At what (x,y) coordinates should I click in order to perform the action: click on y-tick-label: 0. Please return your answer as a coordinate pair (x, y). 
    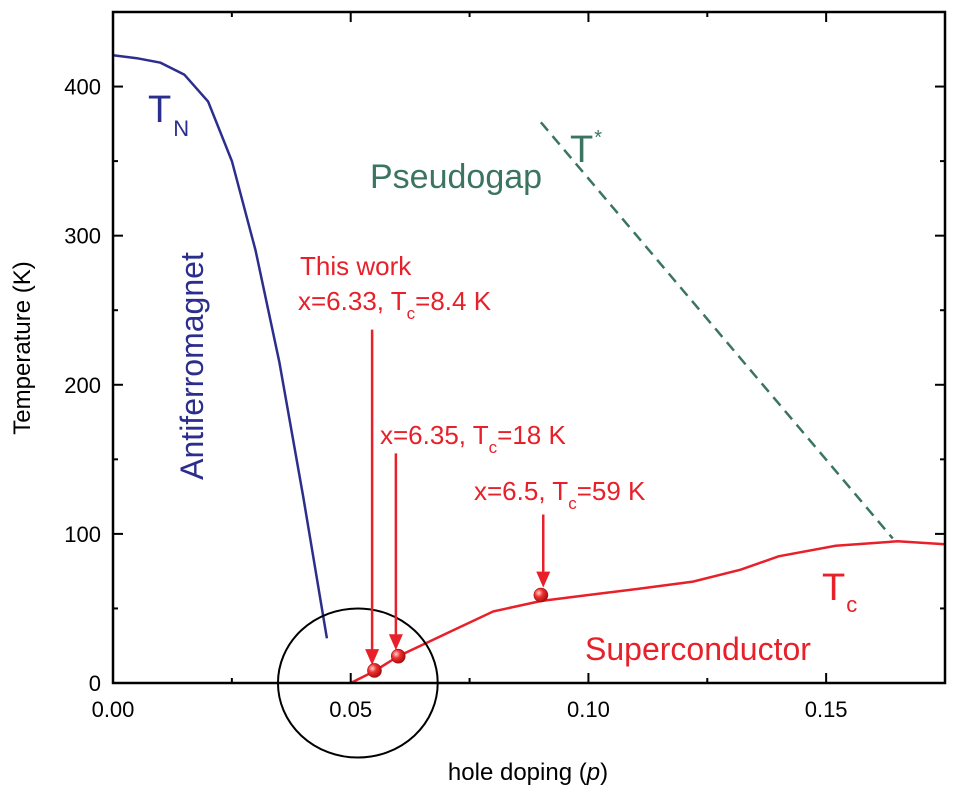
    Looking at the image, I should click on (95, 683).